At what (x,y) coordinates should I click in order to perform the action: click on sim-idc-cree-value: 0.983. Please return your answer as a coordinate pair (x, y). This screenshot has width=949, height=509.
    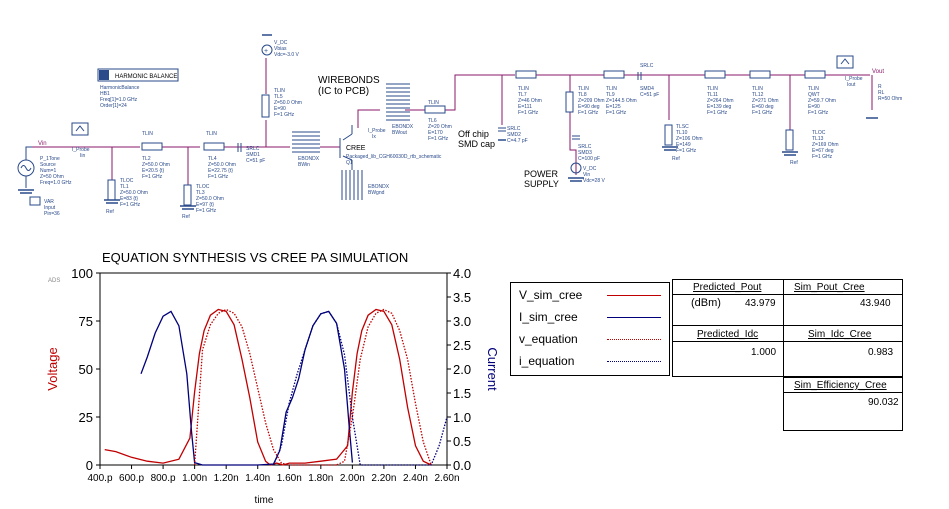
    Looking at the image, I should click on (881, 352).